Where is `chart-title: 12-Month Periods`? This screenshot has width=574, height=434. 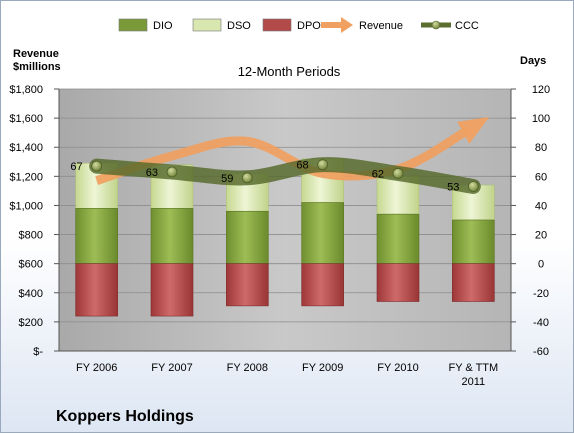 chart-title: 12-Month Periods is located at coordinates (289, 71).